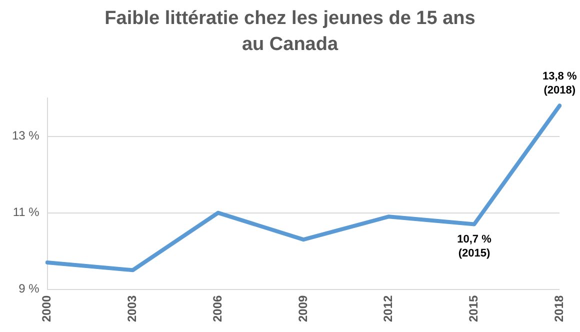  What do you see at coordinates (559, 308) in the screenshot?
I see `x-tick-label: 2018` at bounding box center [559, 308].